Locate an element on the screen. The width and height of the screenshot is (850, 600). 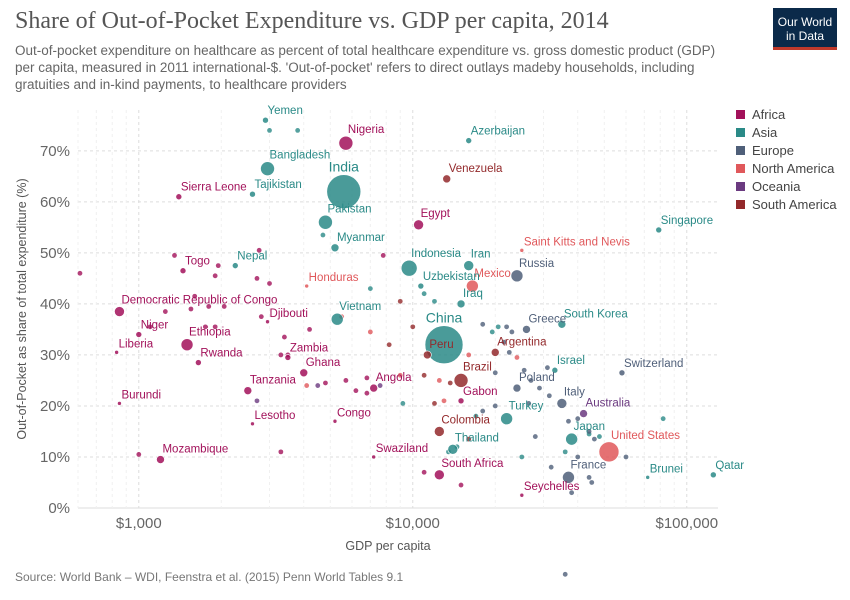
data-point-mozambique is located at coordinates (160, 459).